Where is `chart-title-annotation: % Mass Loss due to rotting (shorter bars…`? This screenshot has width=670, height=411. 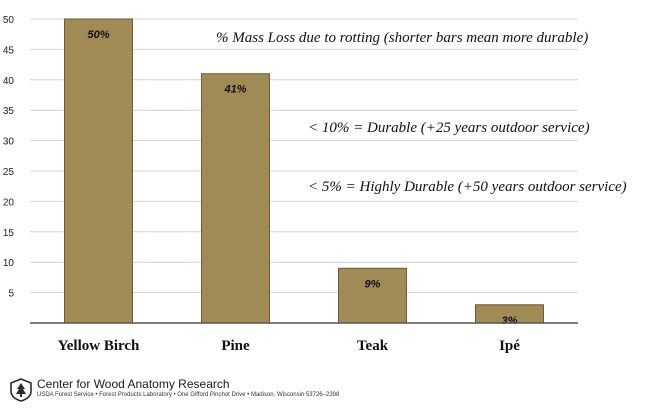
chart-title-annotation: % Mass Loss due to rotting (shorter bars… is located at coordinates (402, 38).